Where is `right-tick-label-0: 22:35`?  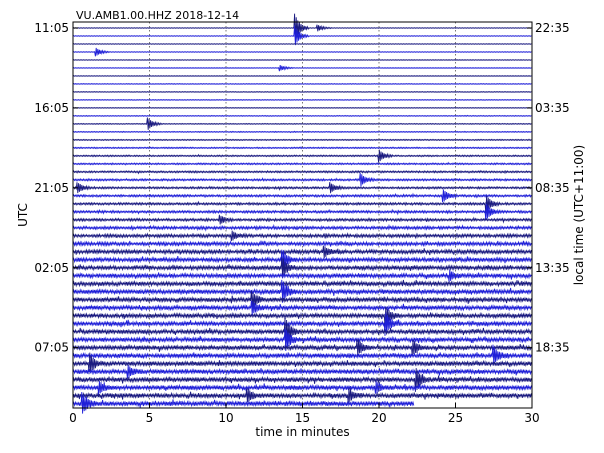 right-tick-label-0: 22:35 is located at coordinates (552, 28).